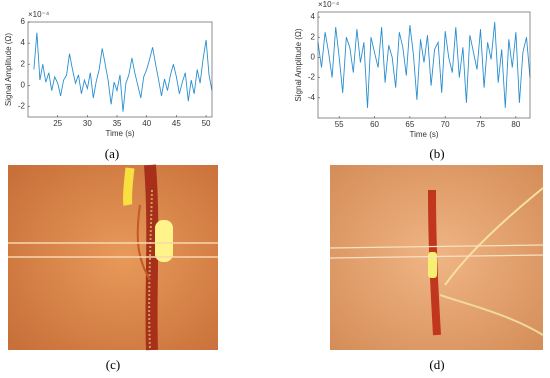 Image resolution: width=550 pixels, height=378 pixels. I want to click on x-tick-label: 45, so click(176, 123).